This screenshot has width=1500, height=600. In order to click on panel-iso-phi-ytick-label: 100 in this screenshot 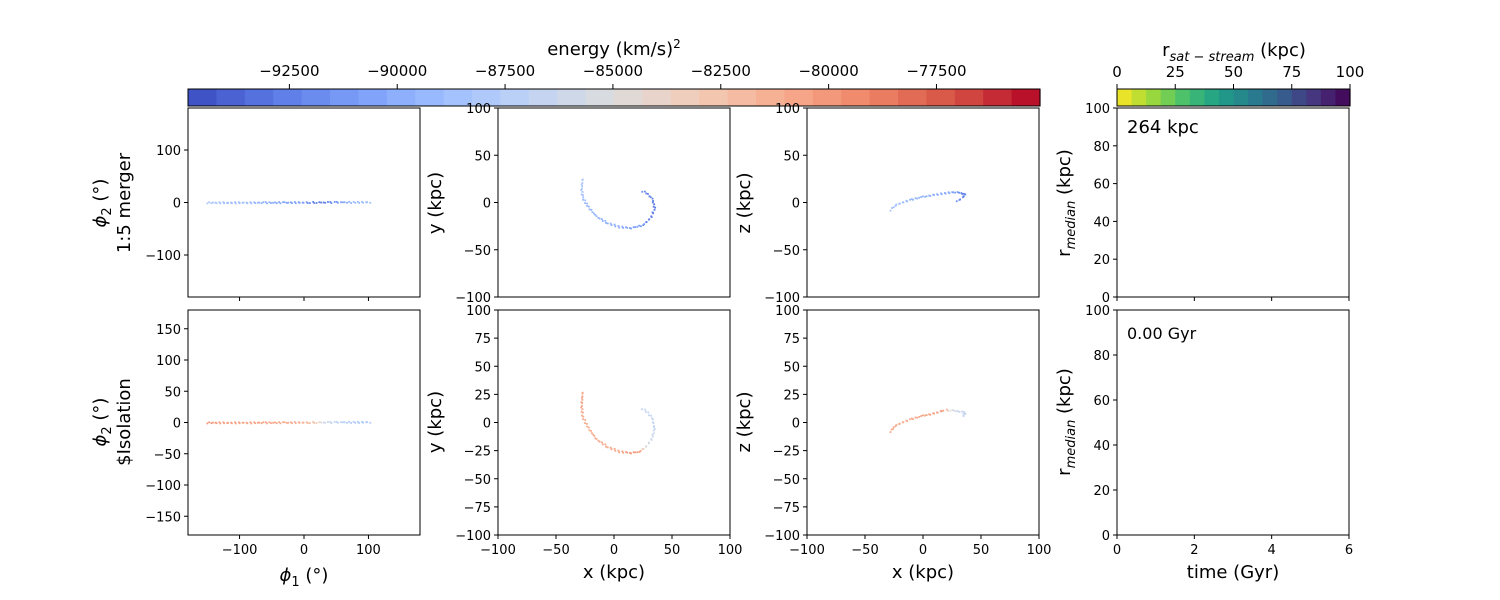, I will do `click(168, 361)`.